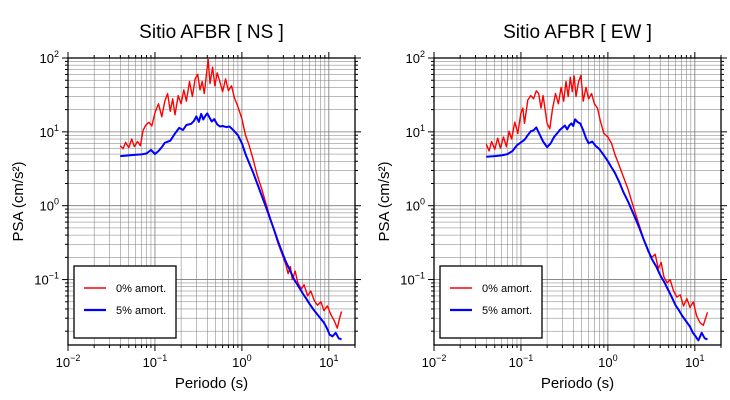 This screenshot has width=730, height=400. Describe the element at coordinates (211, 32) in the screenshot. I see `chart-title: Sitio AFBR [ NS ]` at that location.